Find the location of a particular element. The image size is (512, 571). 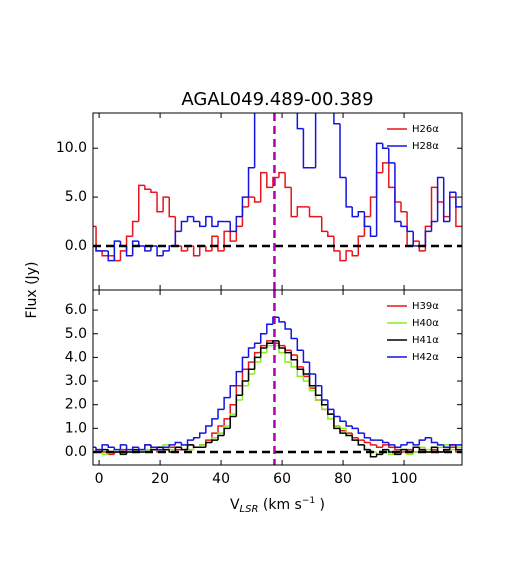

y-axis-label: Flux (Jy) is located at coordinates (32, 290).